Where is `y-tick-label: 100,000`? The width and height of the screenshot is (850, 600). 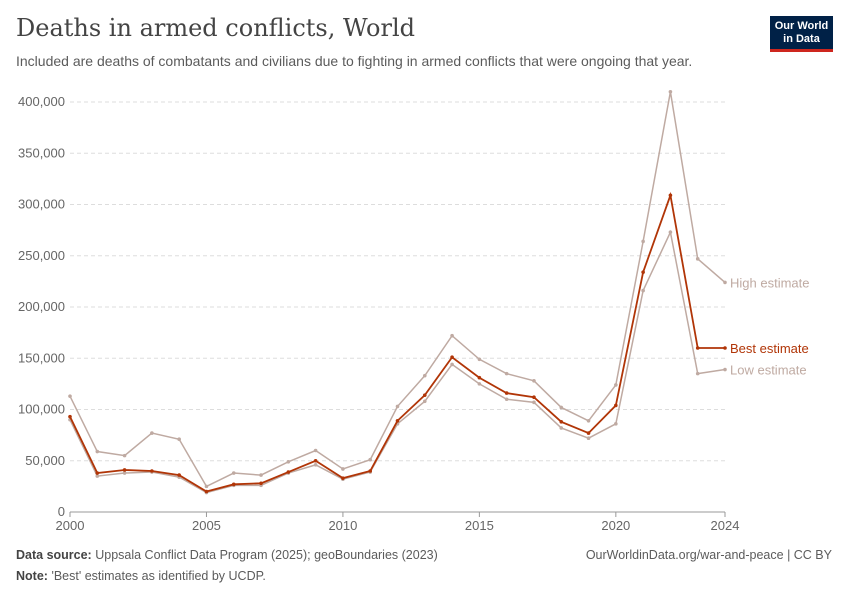 y-tick-label: 100,000 is located at coordinates (41, 409).